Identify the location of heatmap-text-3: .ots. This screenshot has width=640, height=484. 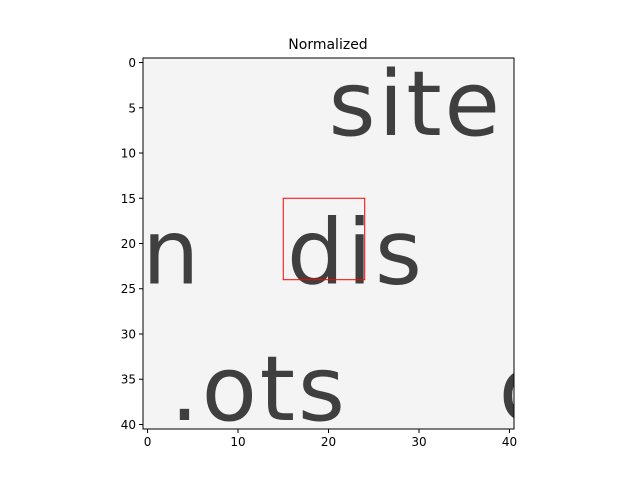
(259, 389).